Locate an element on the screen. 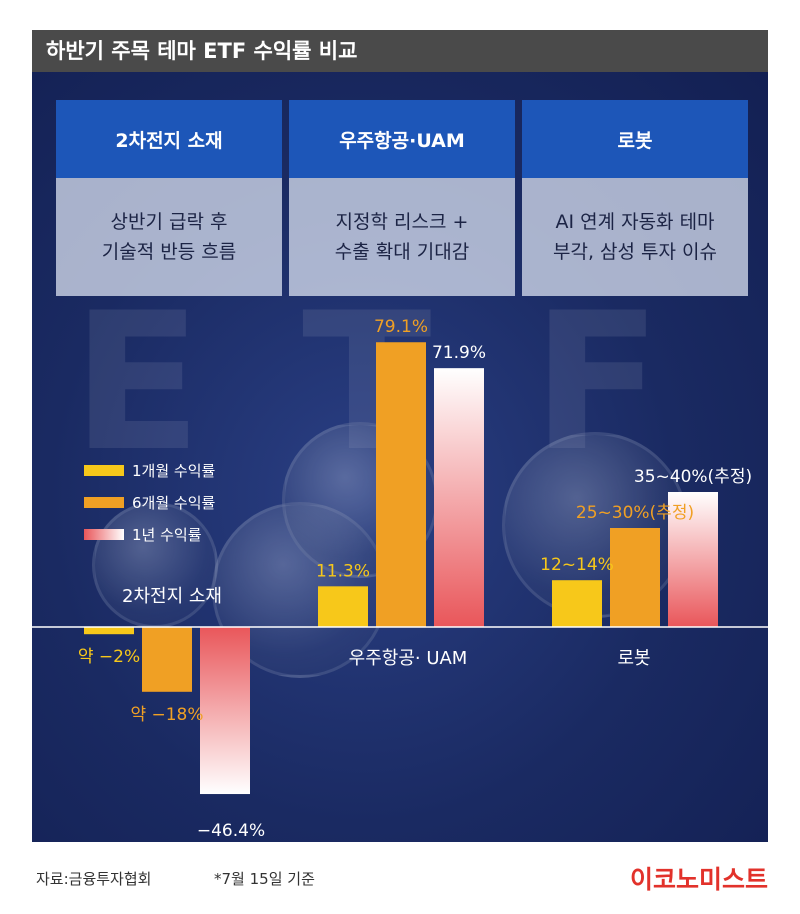  theme-card-battery: 2차전지 소재 상반기 급락 후 기술적 반등 흐름 is located at coordinates (169, 198).